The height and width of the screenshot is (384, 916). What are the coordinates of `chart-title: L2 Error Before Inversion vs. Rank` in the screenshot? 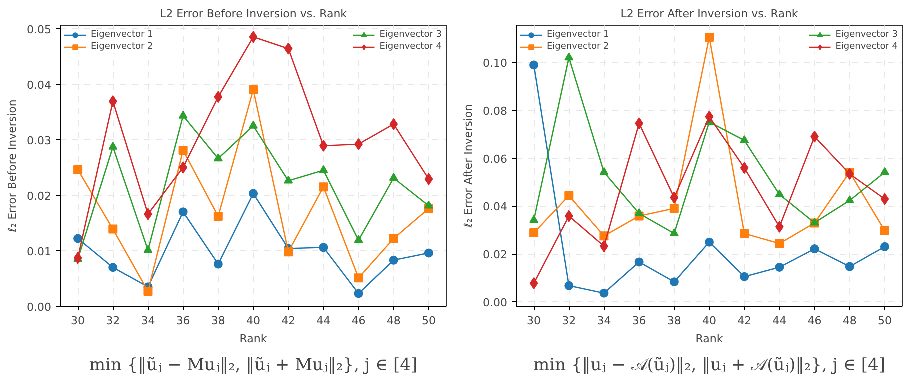 It's located at (254, 14).